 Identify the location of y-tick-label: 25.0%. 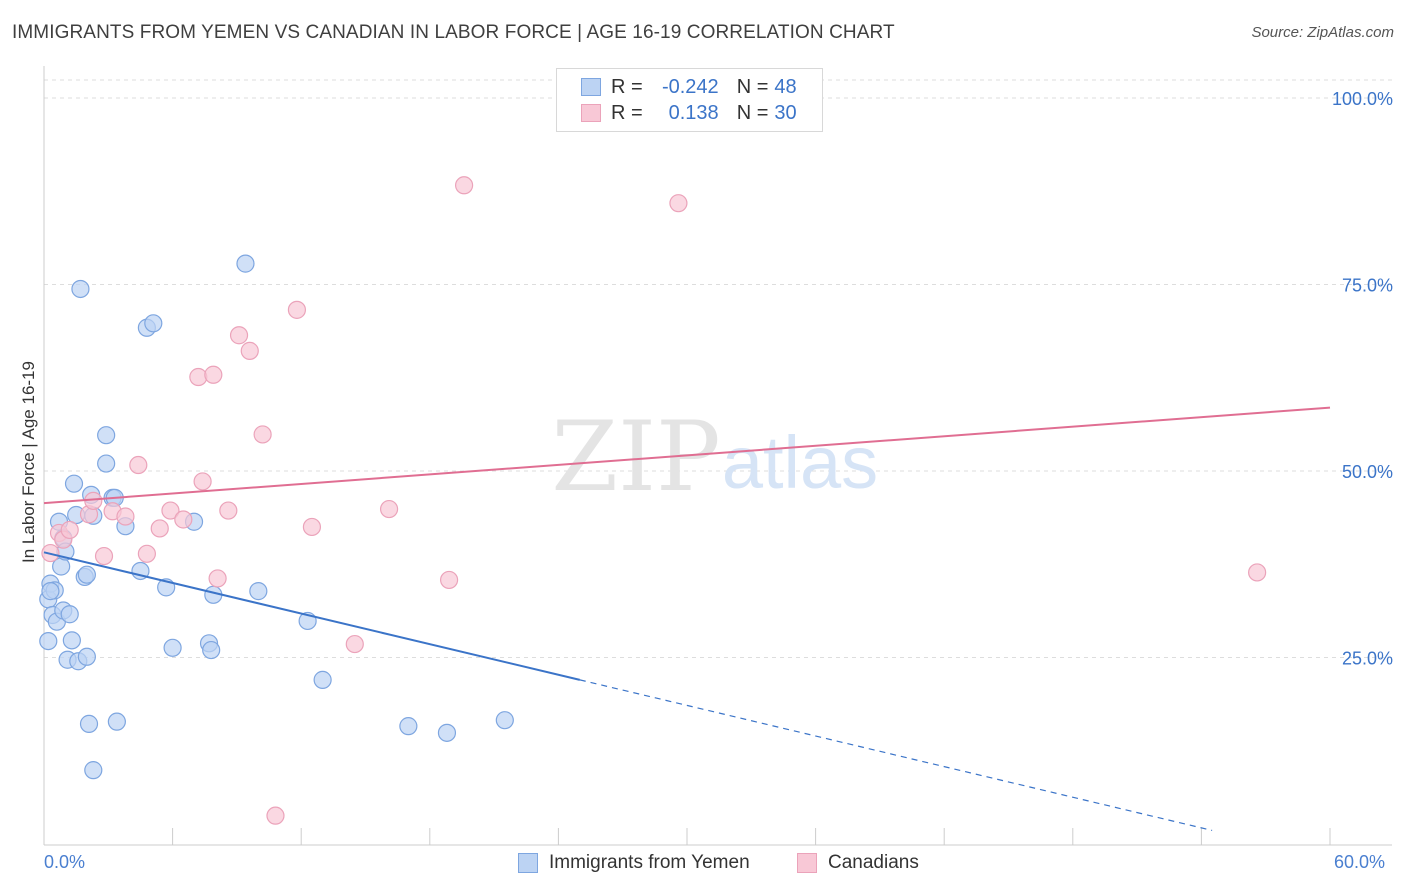
(1367, 659).